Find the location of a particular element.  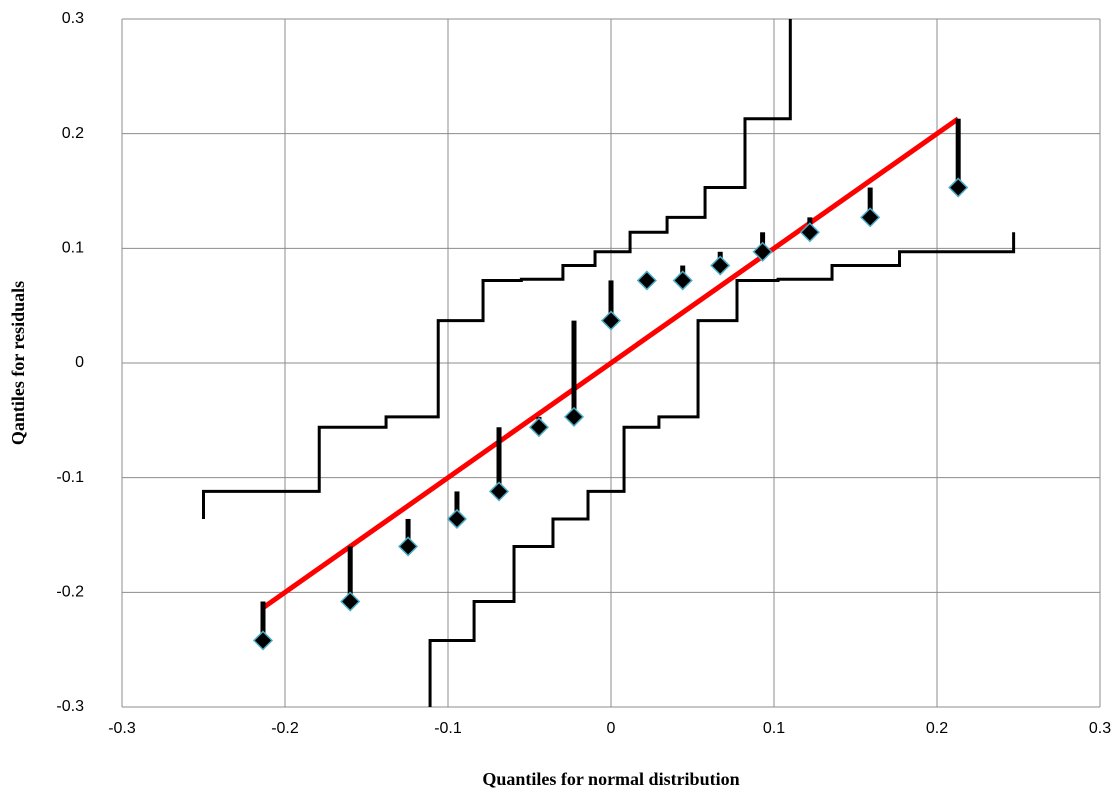

x-axis-title: Quantiles for normal distribution is located at coordinates (610, 779).